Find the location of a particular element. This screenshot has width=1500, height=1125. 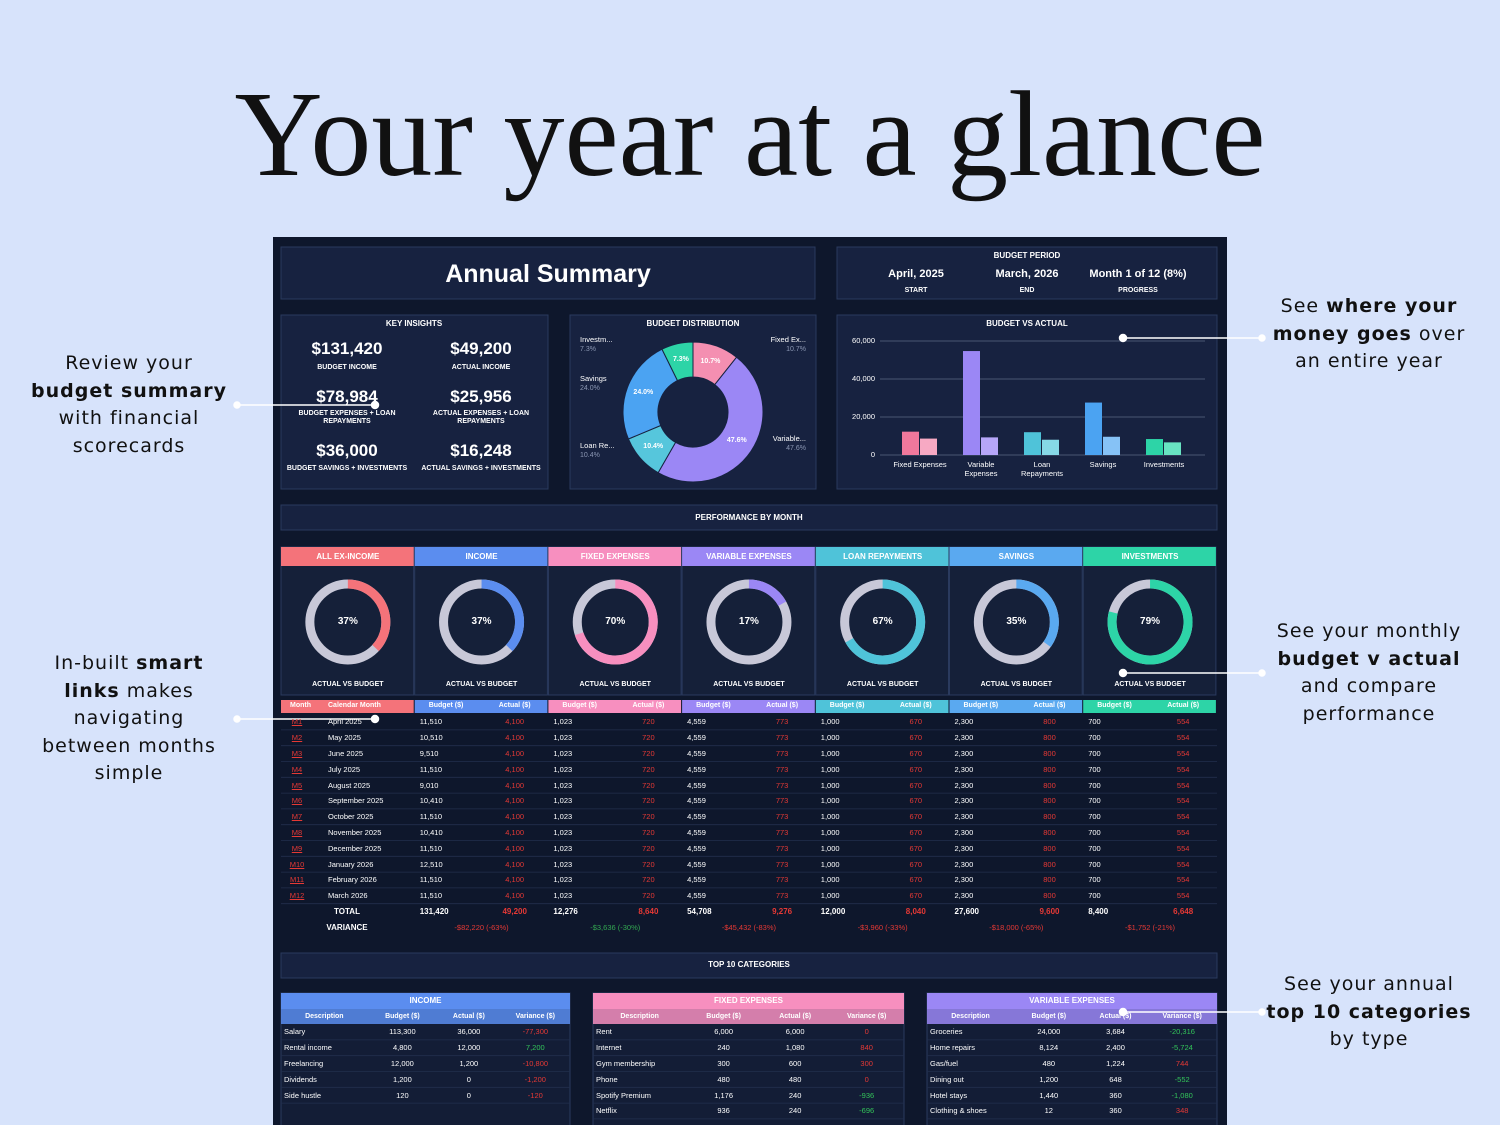

group-title: LOAN REPAYMENTS is located at coordinates (883, 557).